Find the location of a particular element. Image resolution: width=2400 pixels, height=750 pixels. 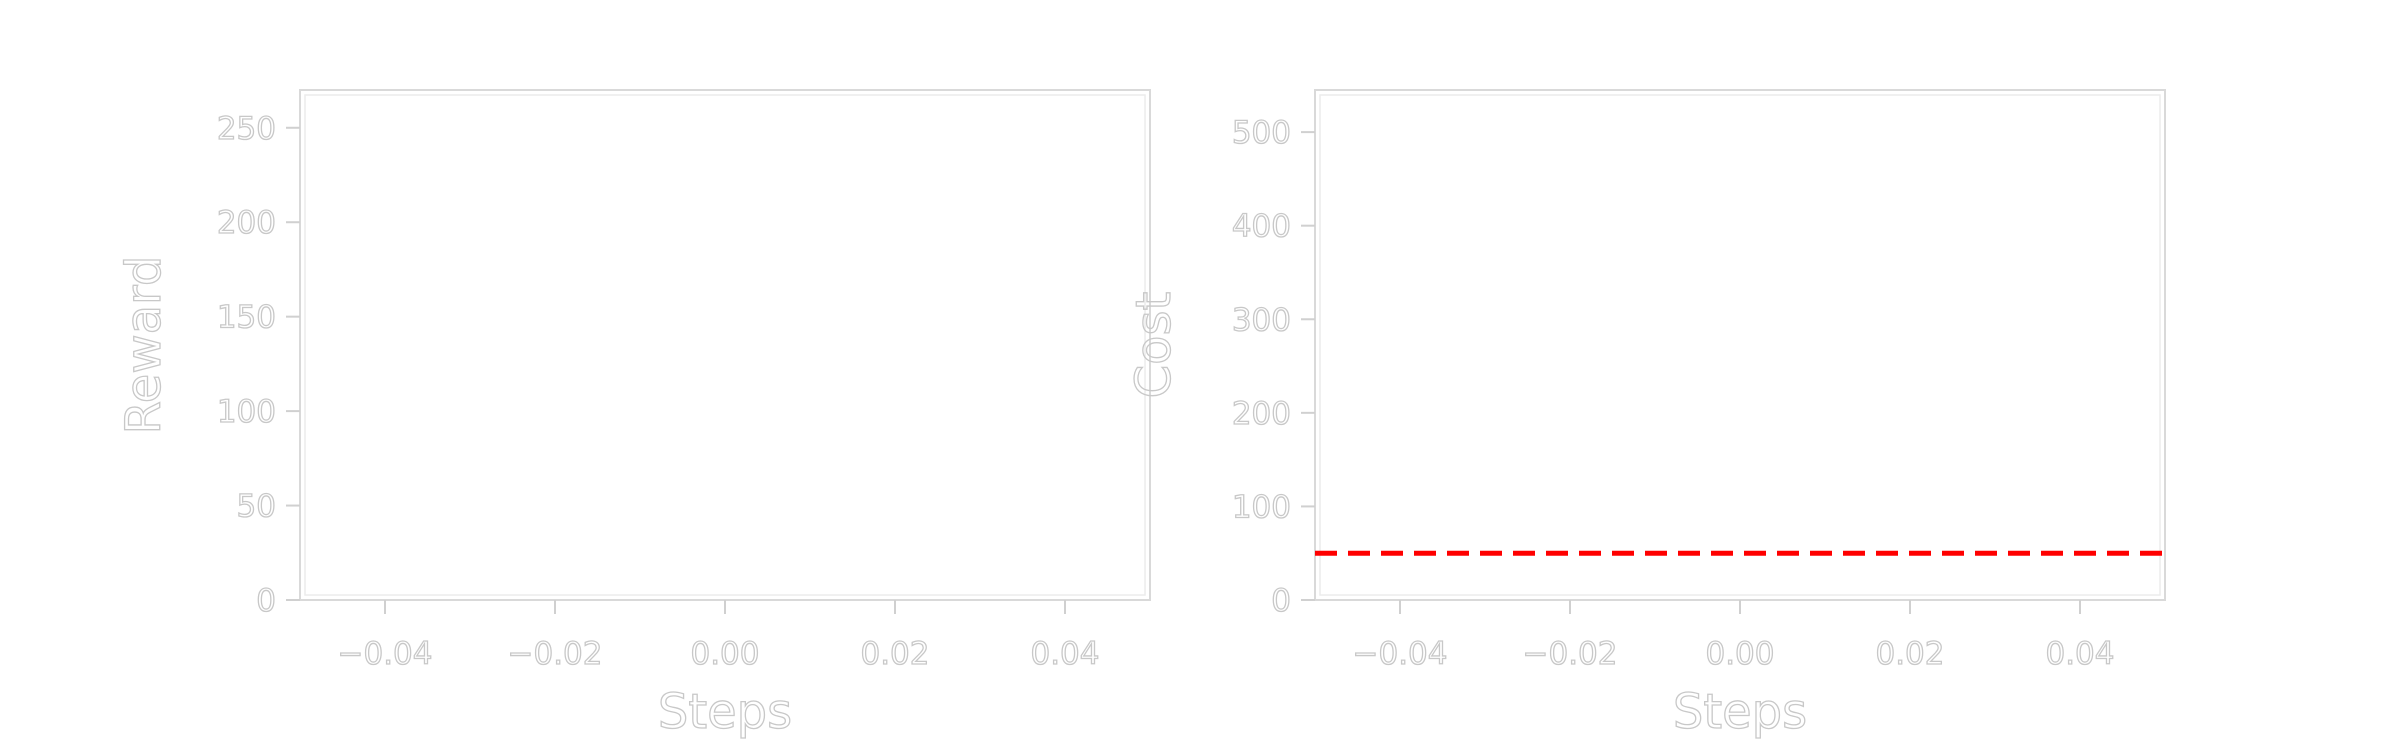

reward-xtick-label: 0.00 is located at coordinates (724, 654).